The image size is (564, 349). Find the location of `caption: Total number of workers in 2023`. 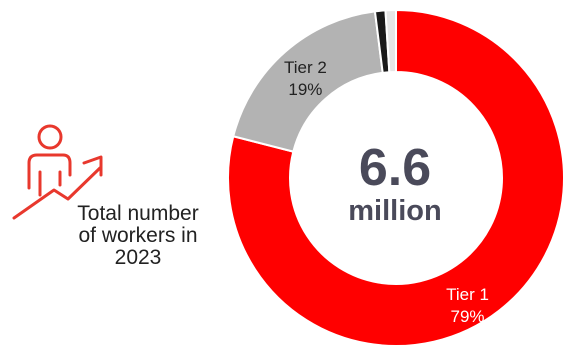

caption: Total number of workers in 2023 is located at coordinates (138, 236).